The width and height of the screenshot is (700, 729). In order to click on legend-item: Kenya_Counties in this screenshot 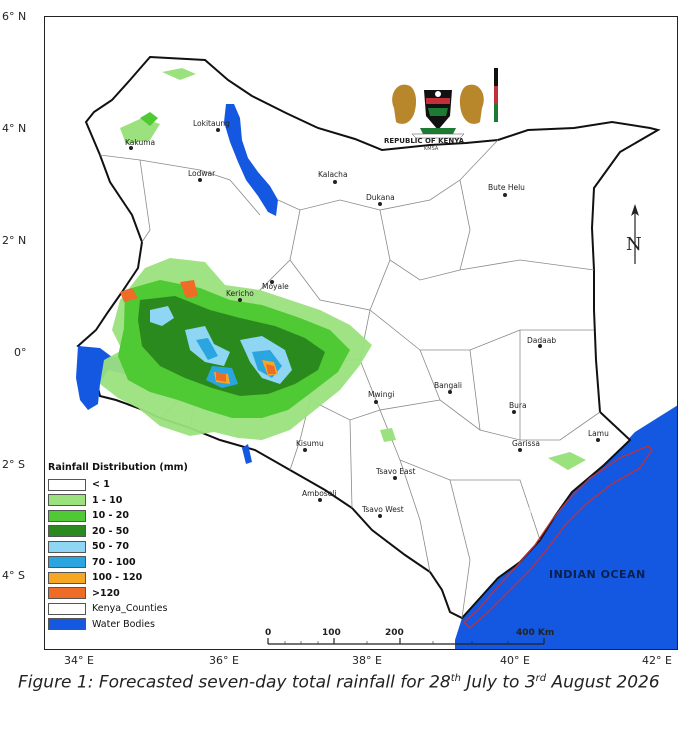, I will do `click(123, 609)`.